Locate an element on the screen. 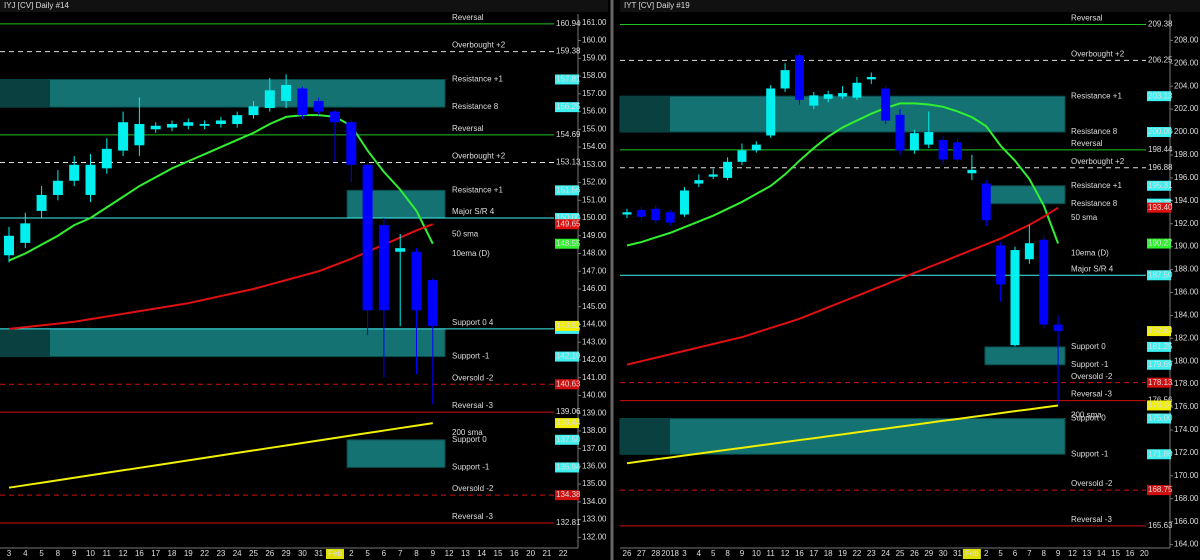  level-tag: 139.06 is located at coordinates (568, 411).